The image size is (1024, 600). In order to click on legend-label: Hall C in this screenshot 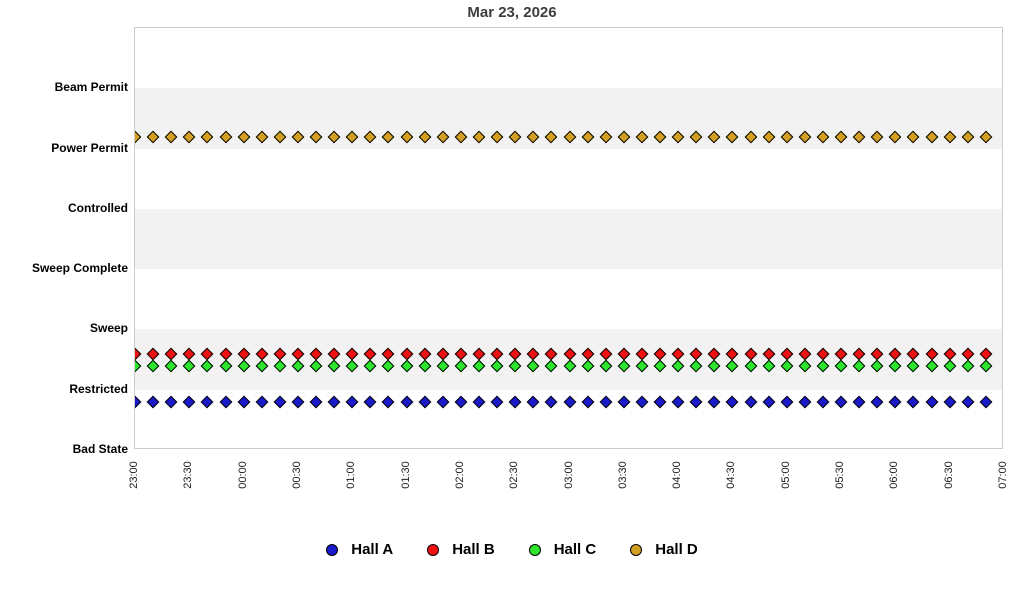, I will do `click(575, 549)`.